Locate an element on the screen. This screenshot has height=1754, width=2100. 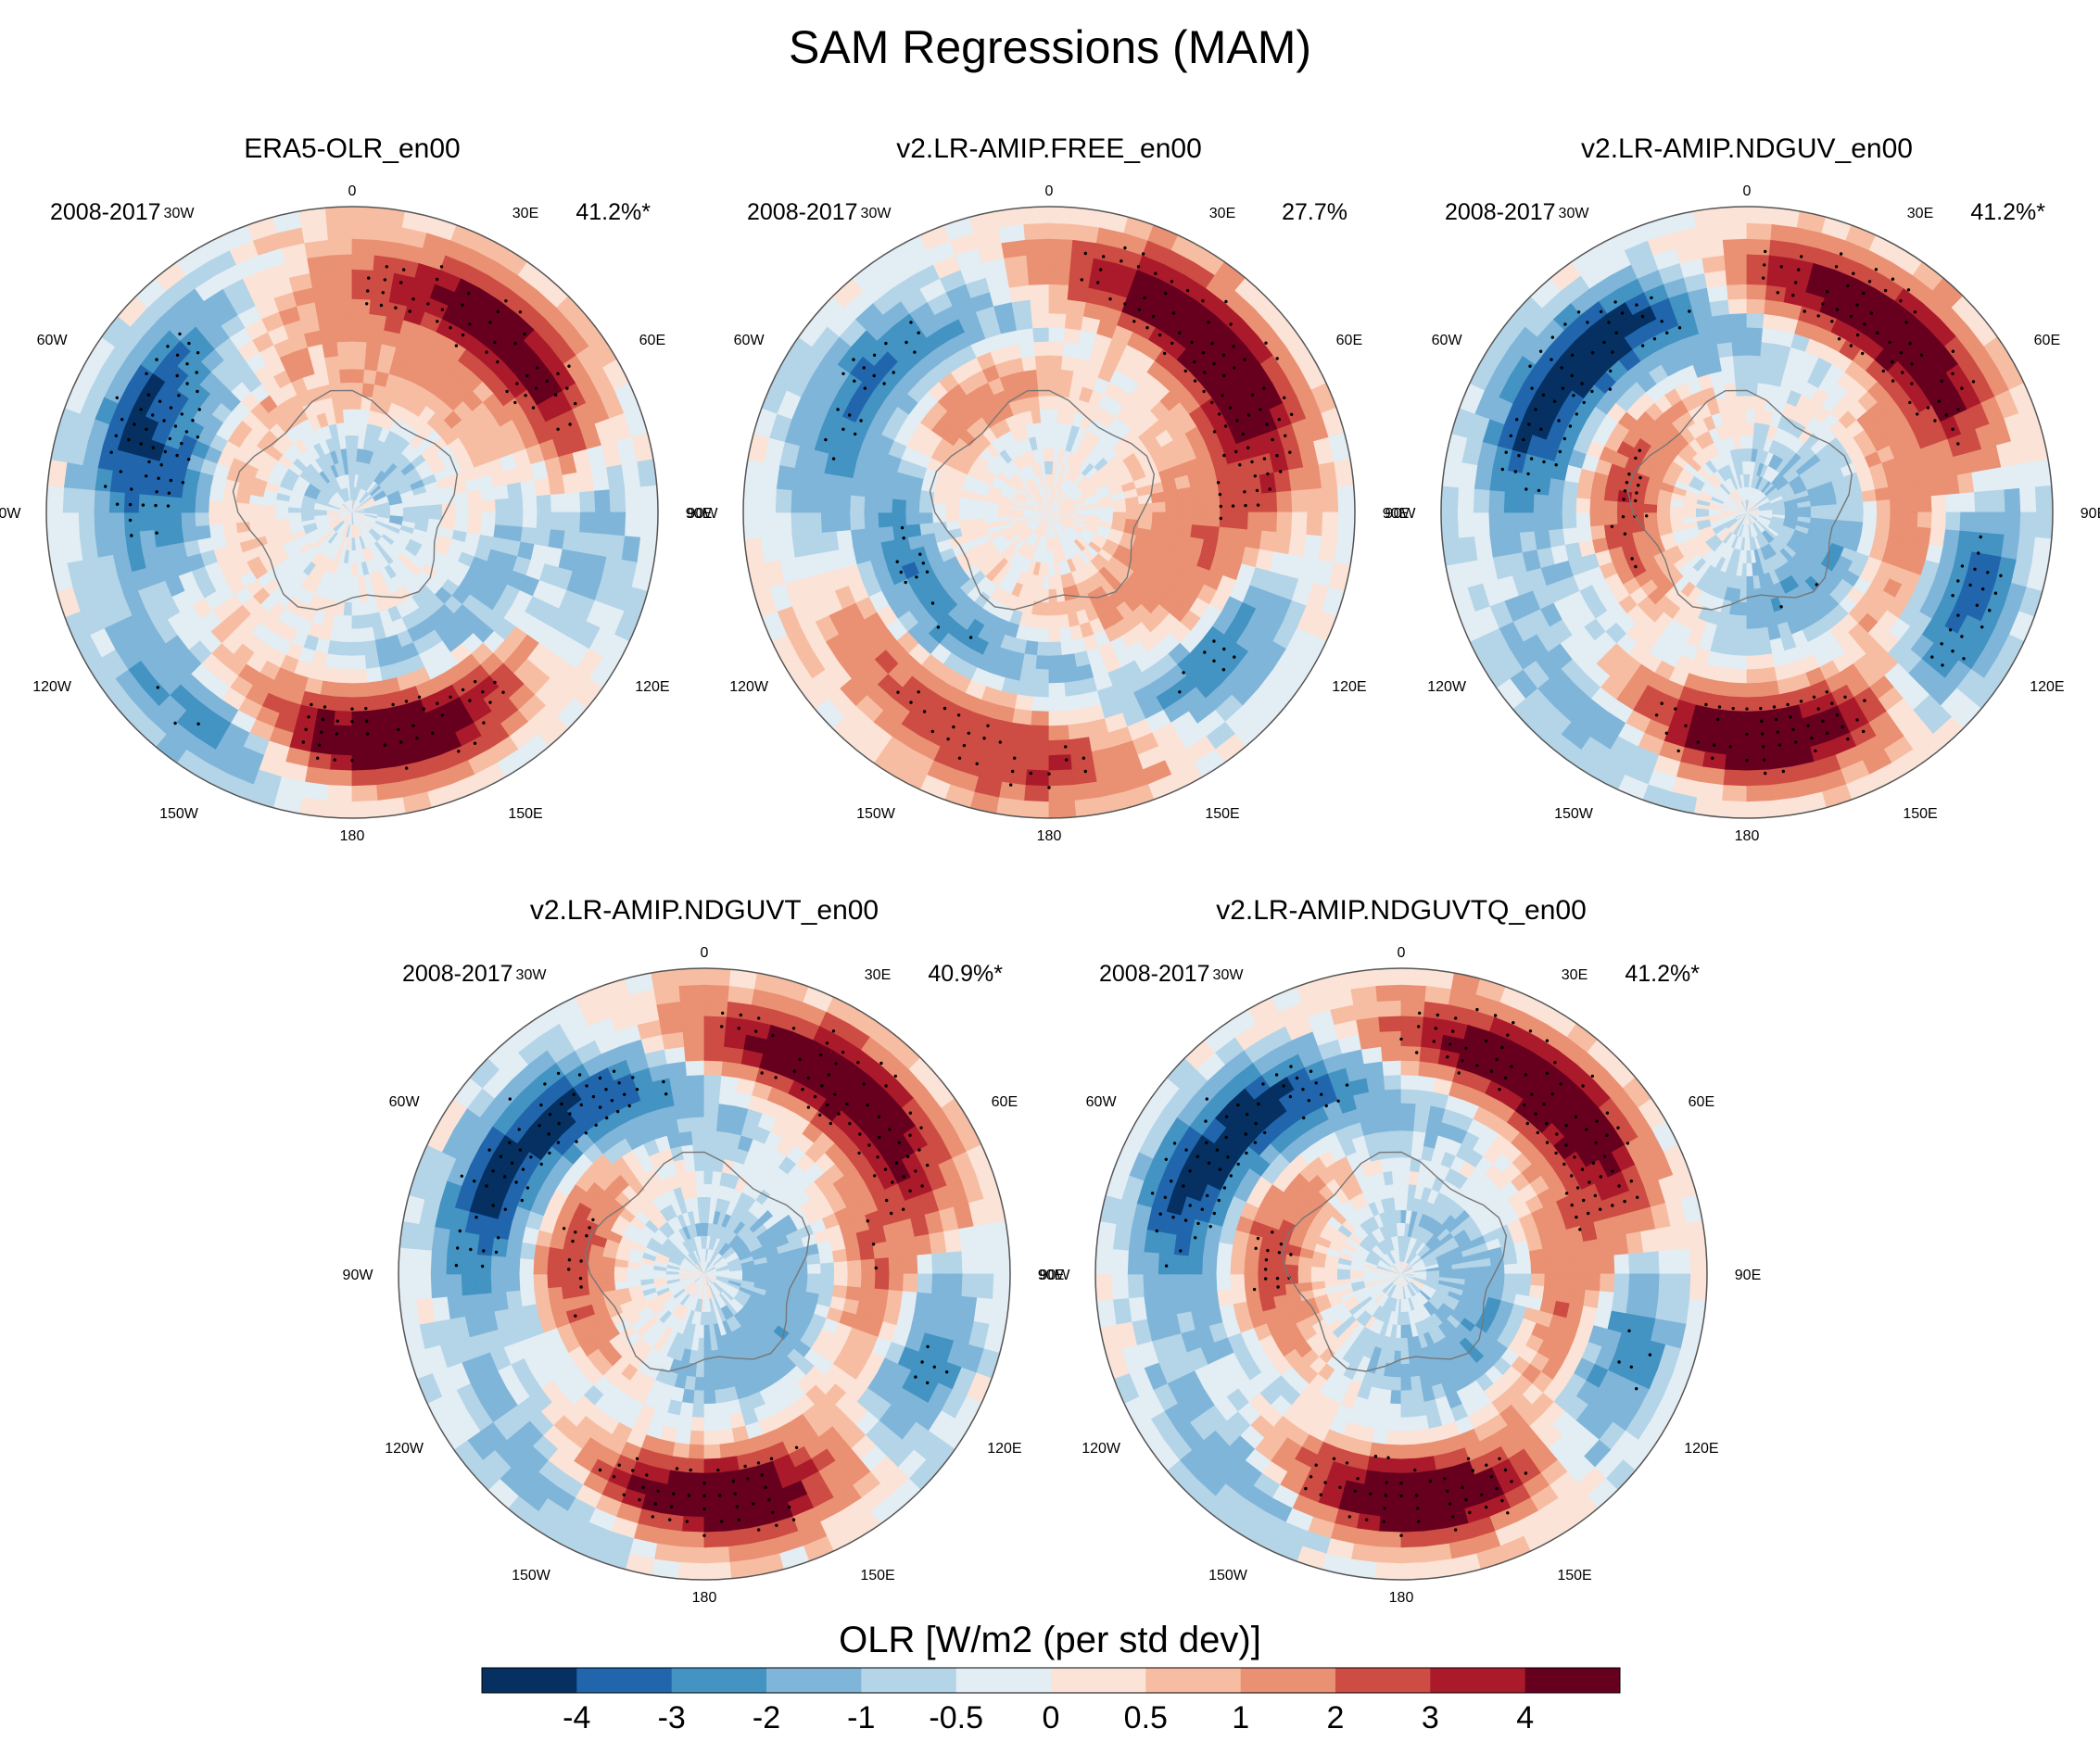
longitude-label: 0 is located at coordinates (1049, 191).